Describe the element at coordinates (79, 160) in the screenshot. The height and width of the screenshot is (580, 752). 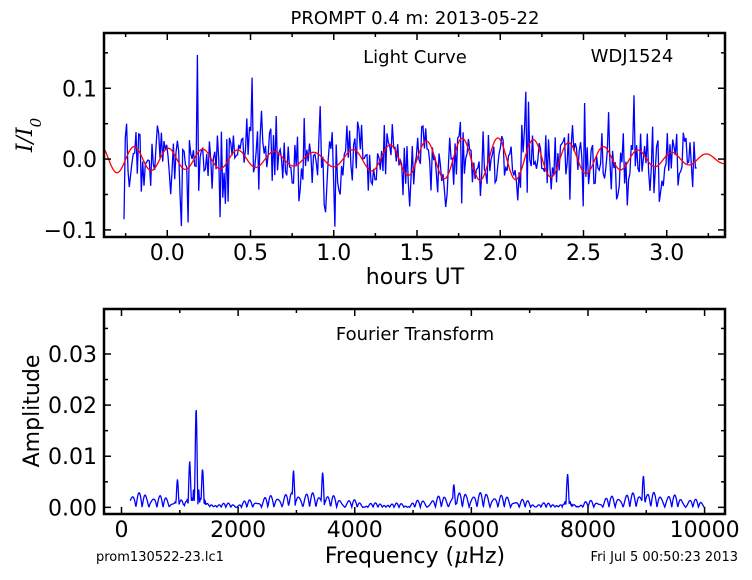
I see `light-curve-y-tick-label: 0.0` at that location.